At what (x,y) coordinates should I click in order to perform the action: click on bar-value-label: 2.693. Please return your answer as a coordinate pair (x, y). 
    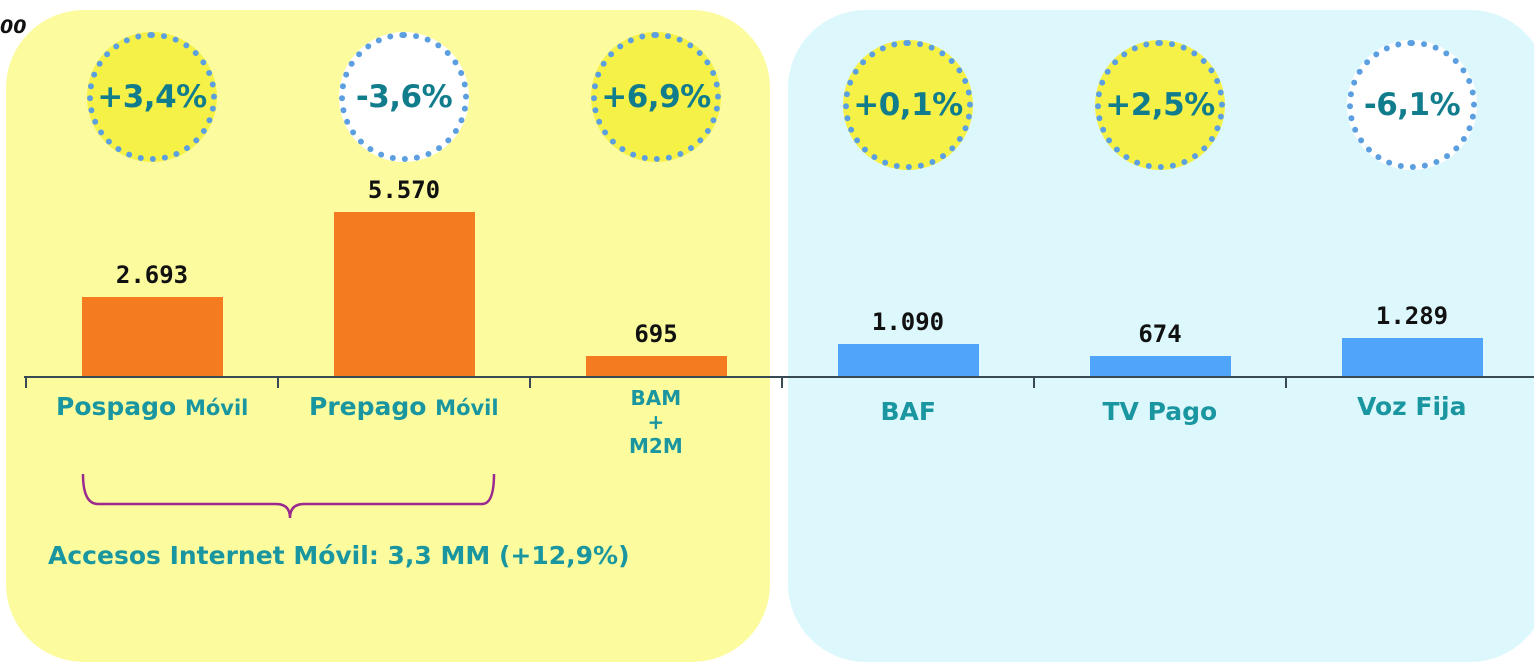
    Looking at the image, I should click on (152, 275).